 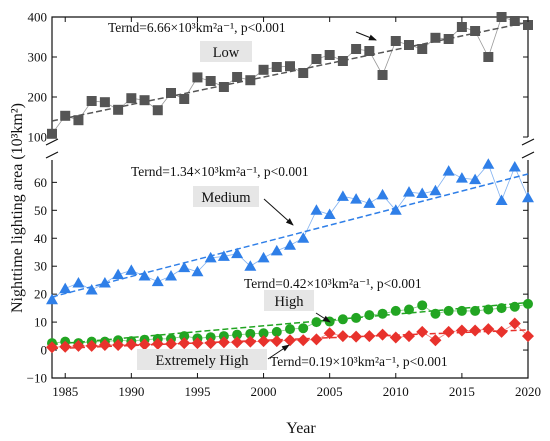 What do you see at coordinates (226, 51) in the screenshot?
I see `series-label-low-box` at bounding box center [226, 51].